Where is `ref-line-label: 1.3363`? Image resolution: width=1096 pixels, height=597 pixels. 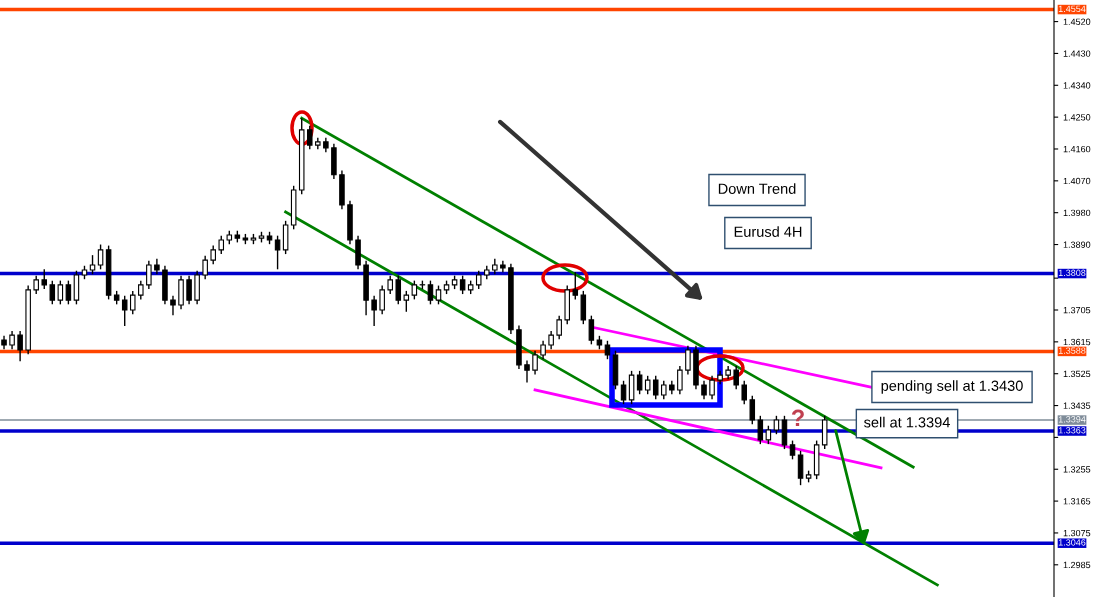
ref-line-label: 1.3363 is located at coordinates (1072, 430).